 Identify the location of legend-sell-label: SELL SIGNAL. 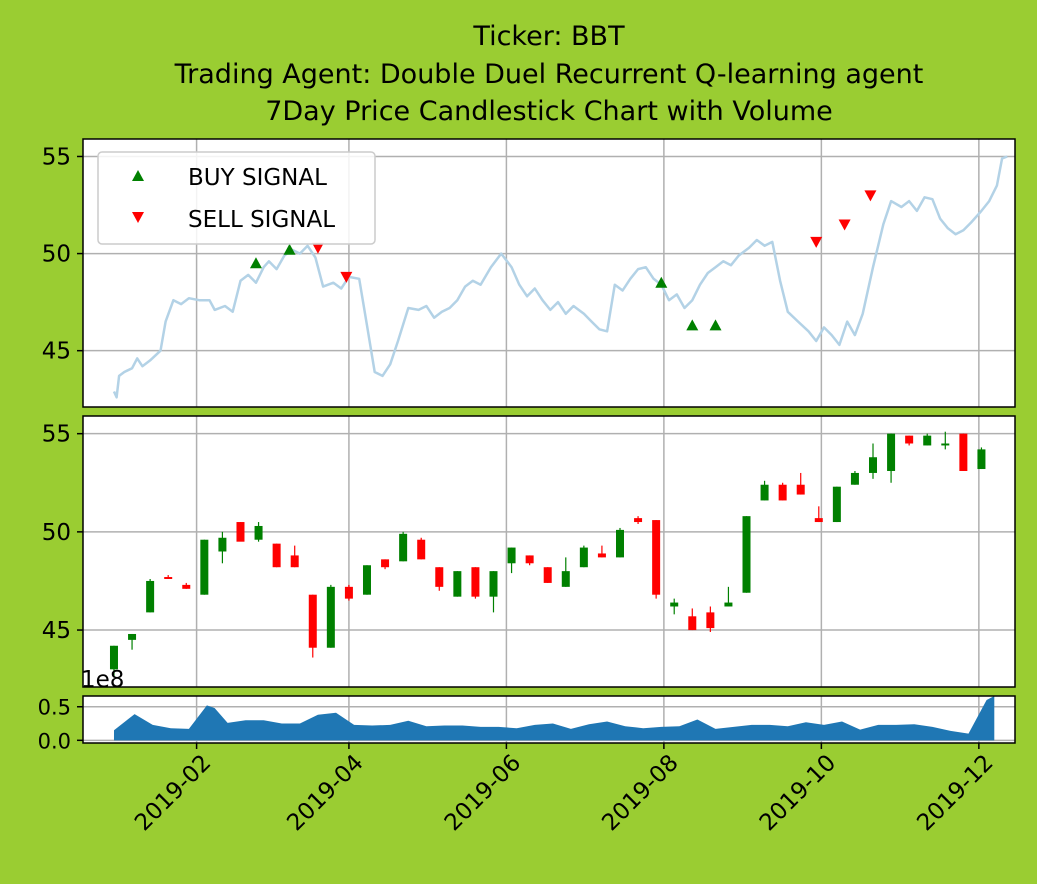
(261, 220).